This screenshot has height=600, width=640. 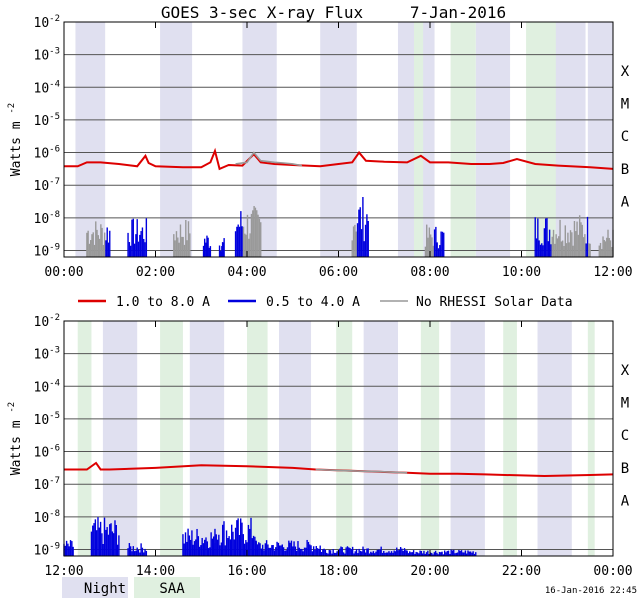 What do you see at coordinates (155, 272) in the screenshot?
I see `x-tick-label: 02:00` at bounding box center [155, 272].